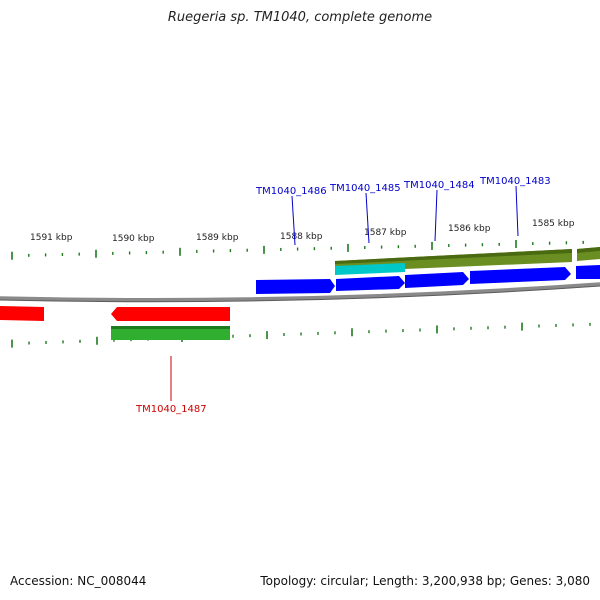 The height and width of the screenshot is (600, 600). I want to click on green-feature-band-highlight, so click(170, 327).